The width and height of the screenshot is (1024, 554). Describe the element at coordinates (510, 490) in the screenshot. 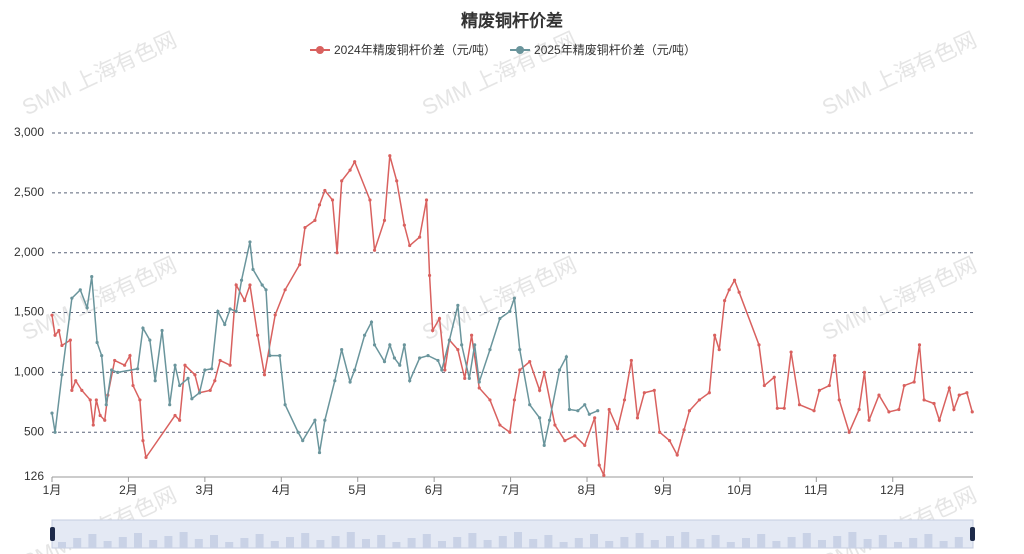

I see `x-tick-label: 7月` at that location.